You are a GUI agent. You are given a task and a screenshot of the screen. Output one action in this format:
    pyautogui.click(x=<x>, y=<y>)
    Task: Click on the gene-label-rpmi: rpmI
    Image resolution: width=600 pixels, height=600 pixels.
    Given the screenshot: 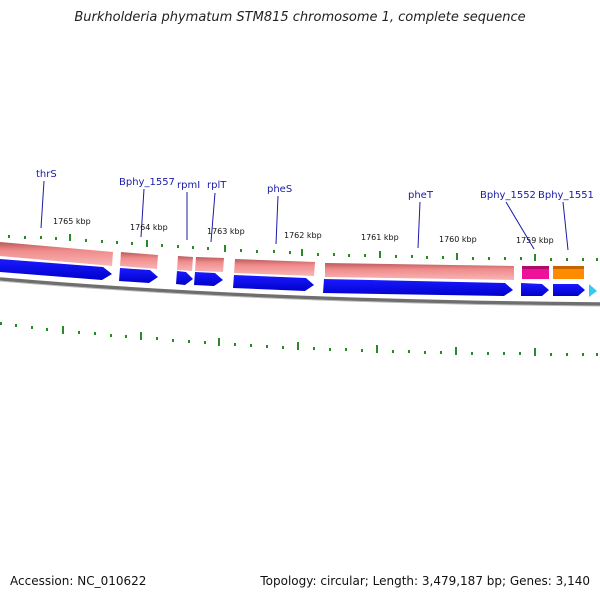 What is the action you would take?
    pyautogui.click(x=188, y=185)
    